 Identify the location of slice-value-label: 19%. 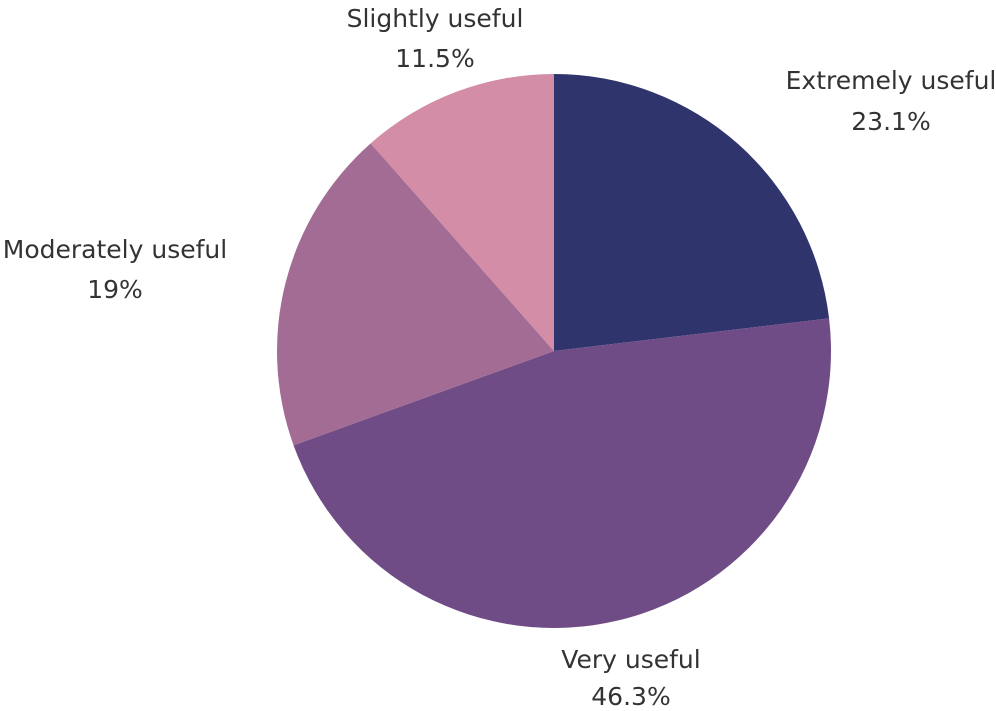
(115, 289).